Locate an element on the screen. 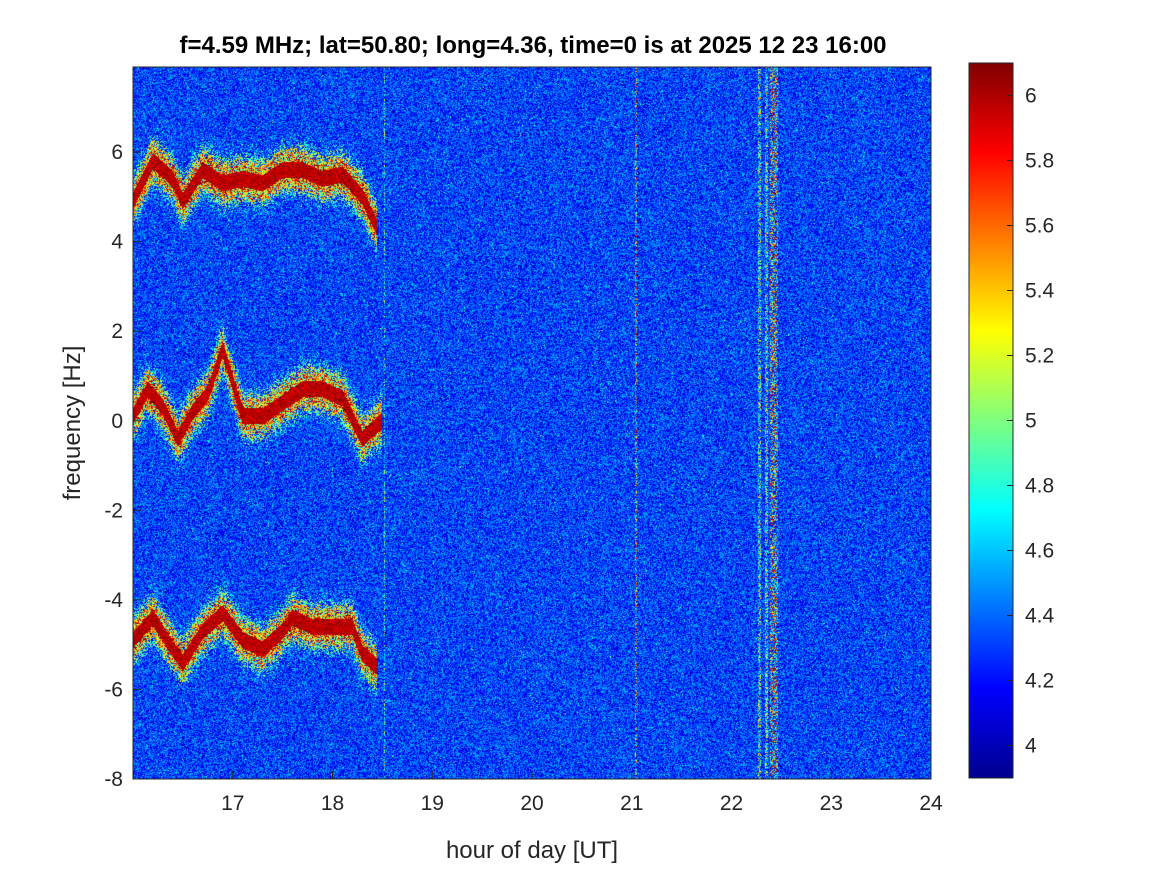 This screenshot has height=875, width=1167. x-tick-label: 21 is located at coordinates (631, 803).